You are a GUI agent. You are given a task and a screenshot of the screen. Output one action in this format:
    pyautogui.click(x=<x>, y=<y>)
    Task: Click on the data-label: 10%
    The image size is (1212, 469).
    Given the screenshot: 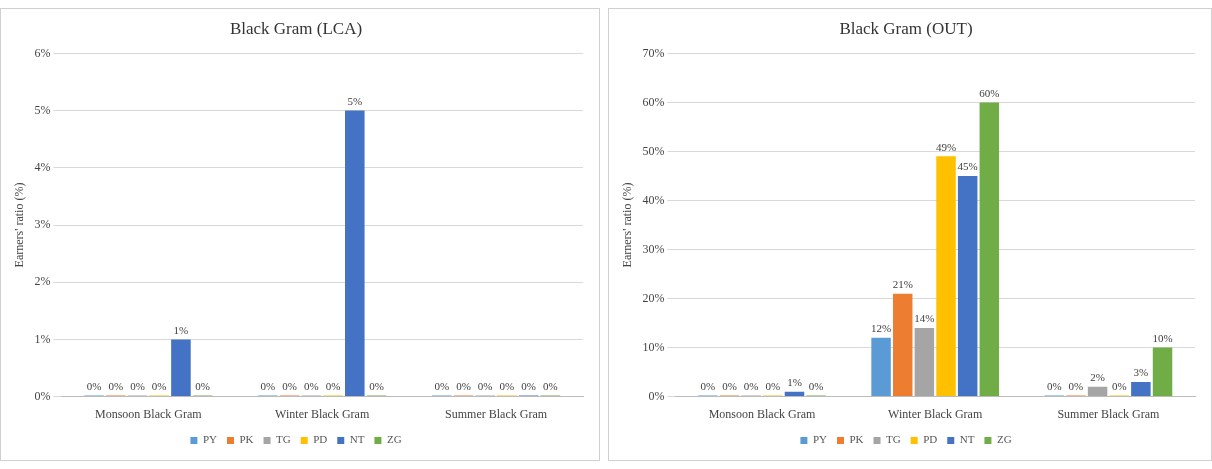 What is the action you would take?
    pyautogui.click(x=1162, y=337)
    